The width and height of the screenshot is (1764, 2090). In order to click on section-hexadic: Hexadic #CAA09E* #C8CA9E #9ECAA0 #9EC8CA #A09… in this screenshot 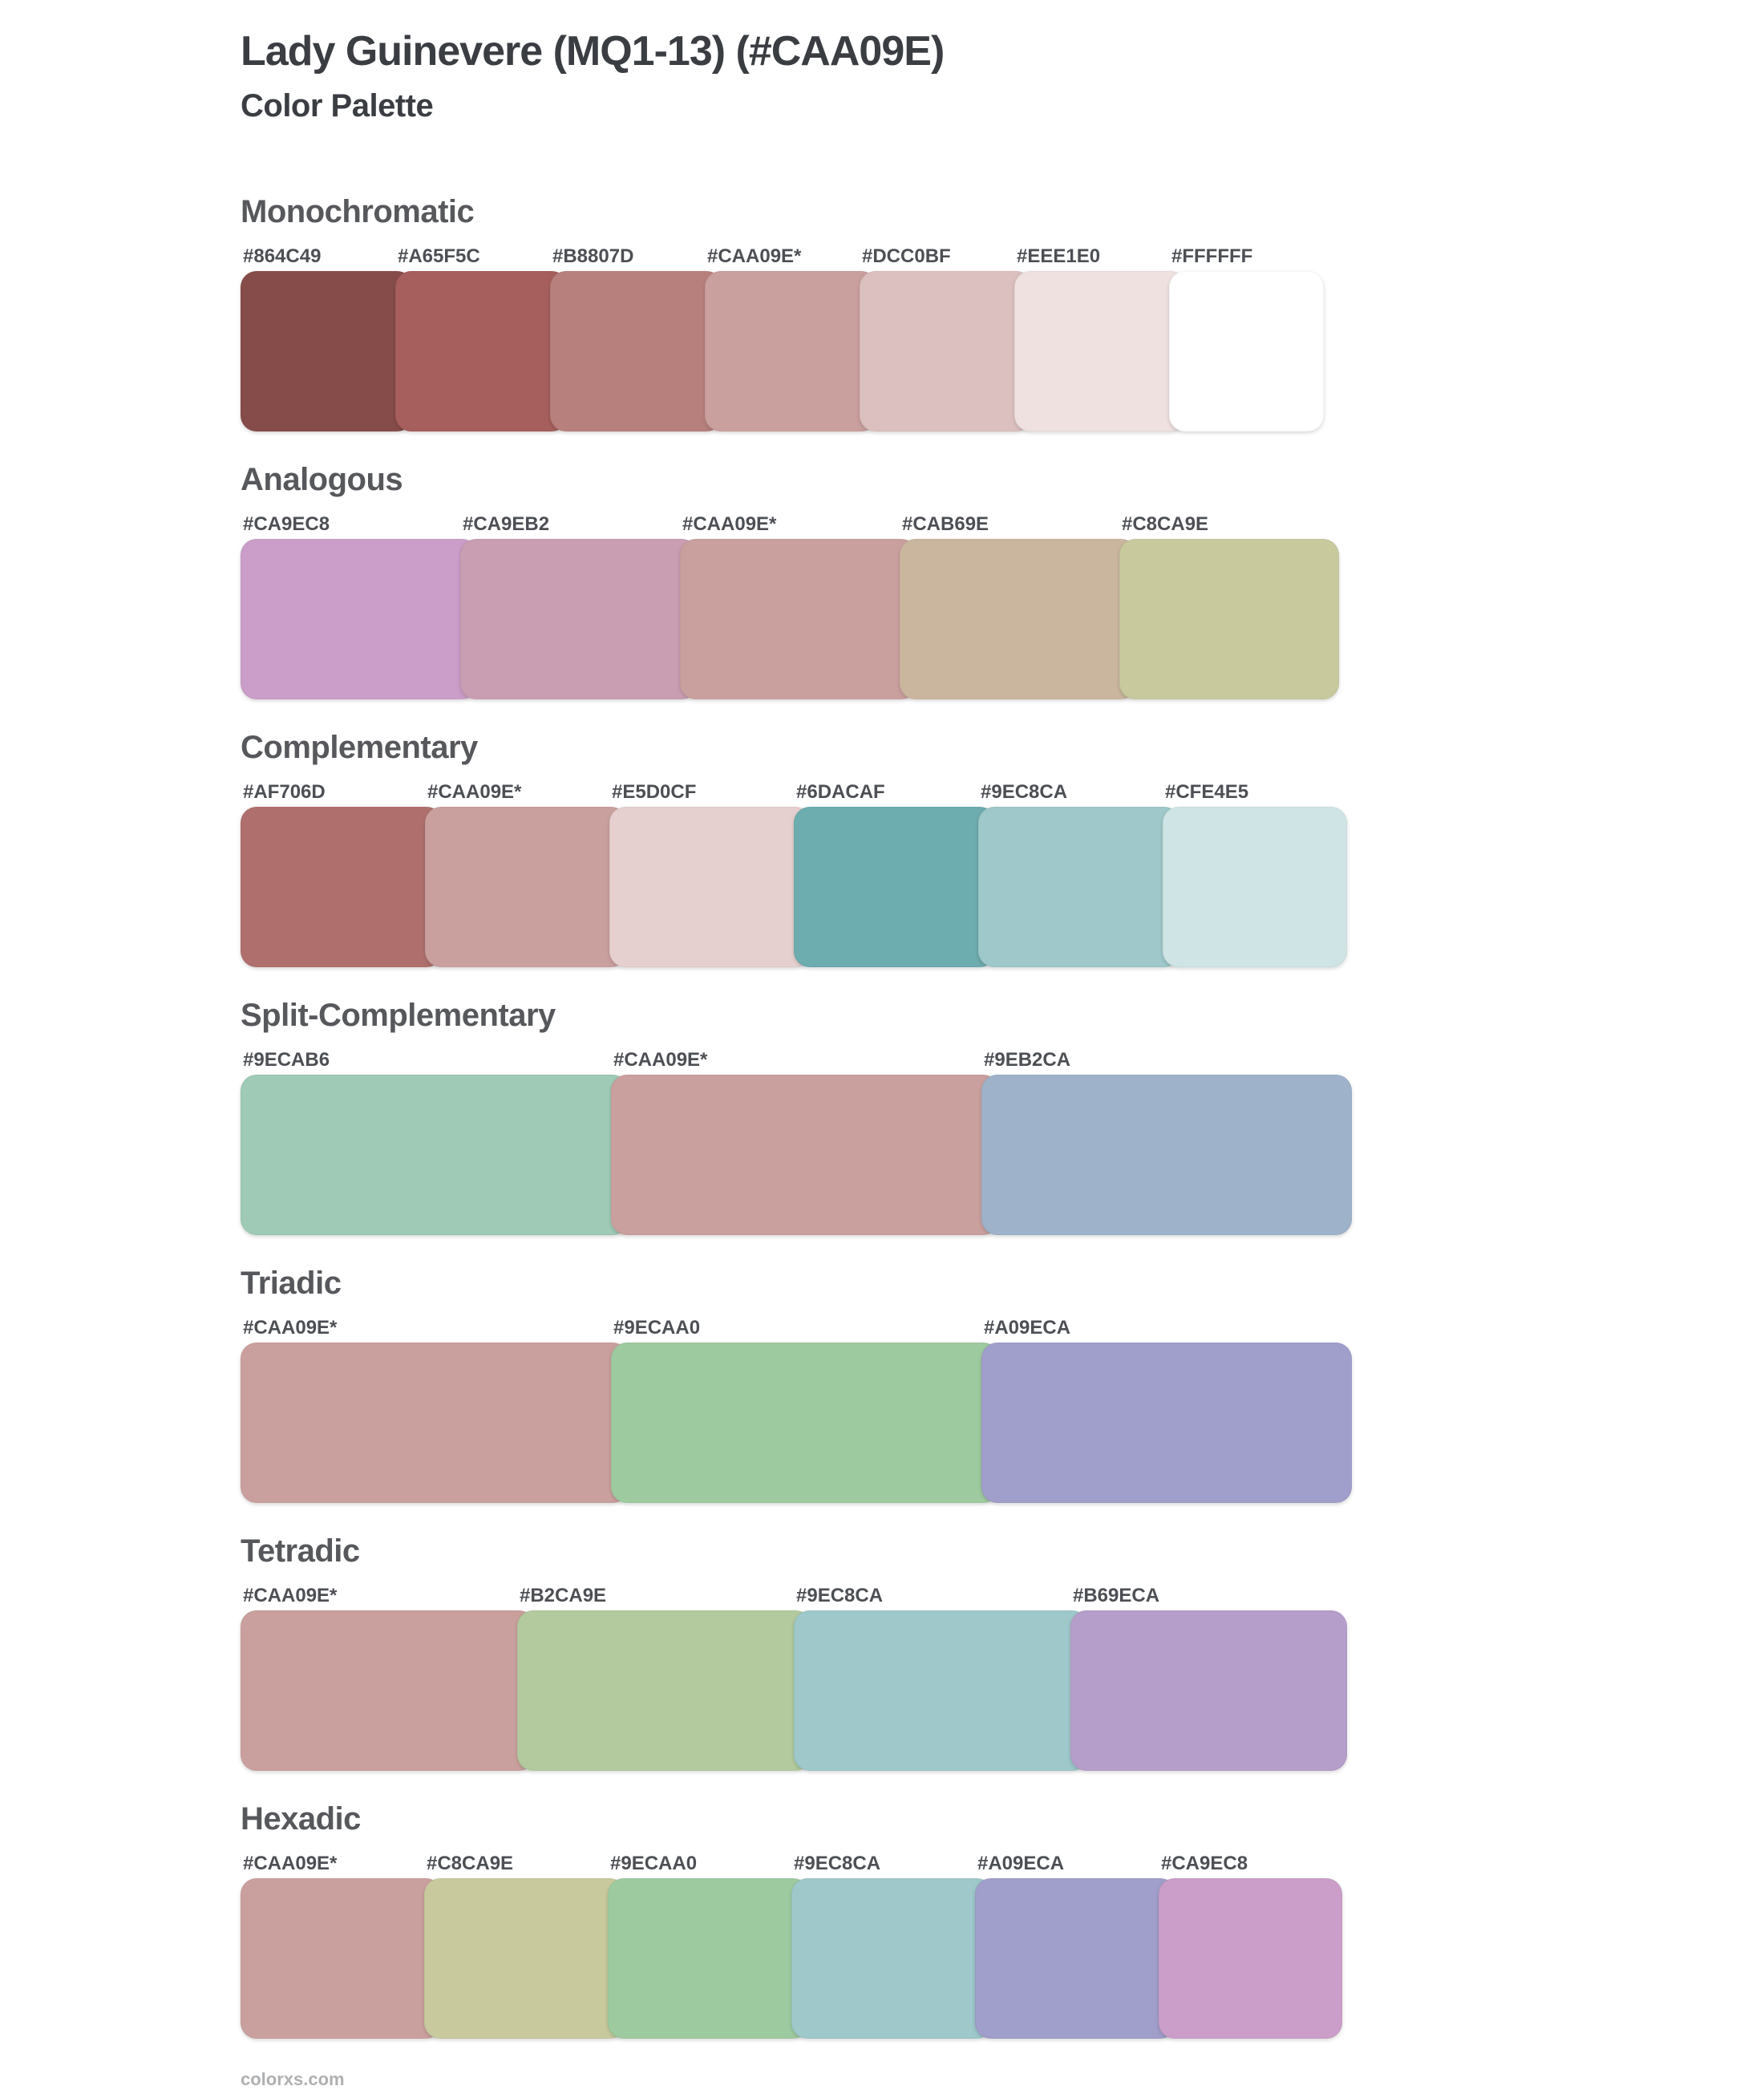, I will do `click(1002, 1919)`.